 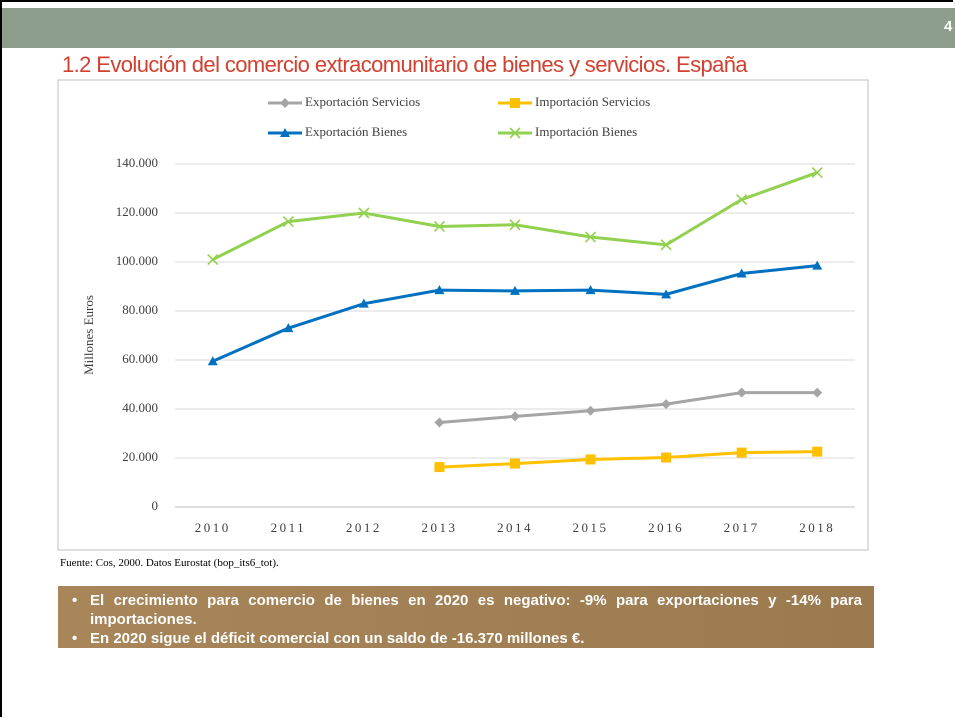 What do you see at coordinates (586, 131) in the screenshot?
I see `legend-label: Importación Bienes` at bounding box center [586, 131].